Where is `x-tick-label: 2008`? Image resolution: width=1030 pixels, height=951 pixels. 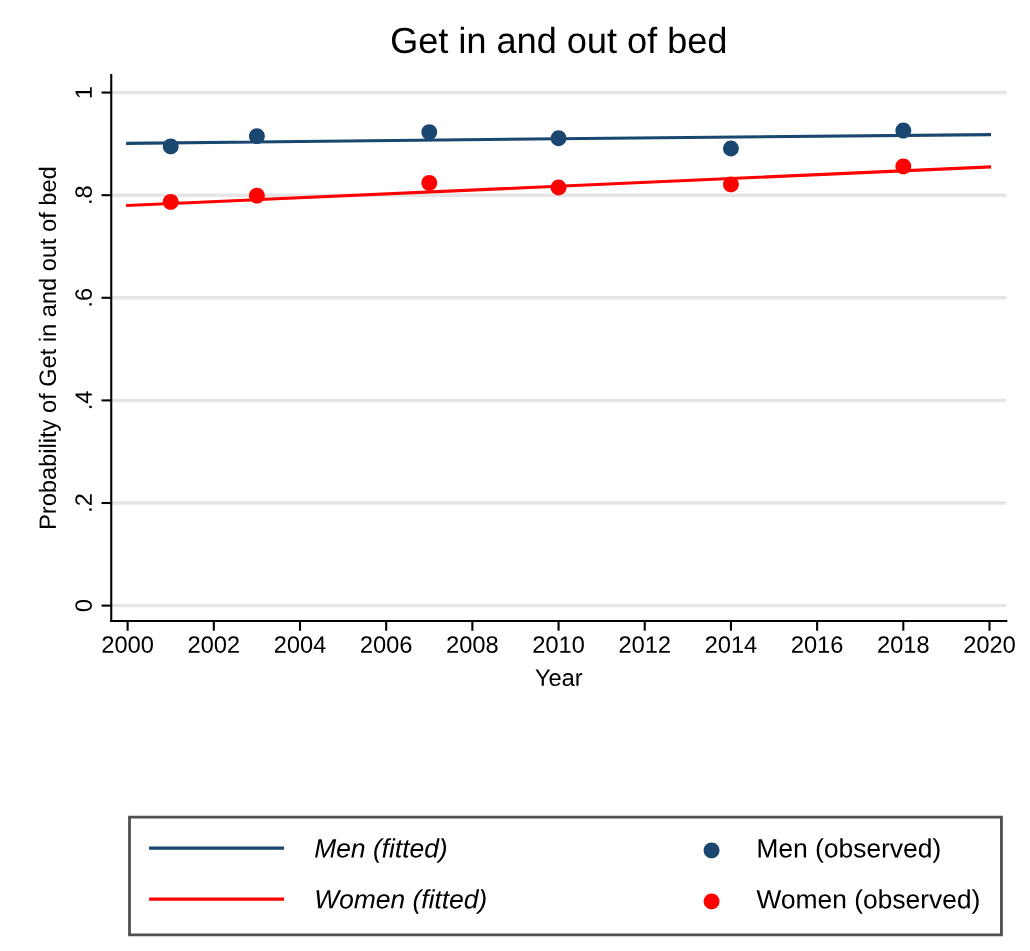 x-tick-label: 2008 is located at coordinates (472, 644).